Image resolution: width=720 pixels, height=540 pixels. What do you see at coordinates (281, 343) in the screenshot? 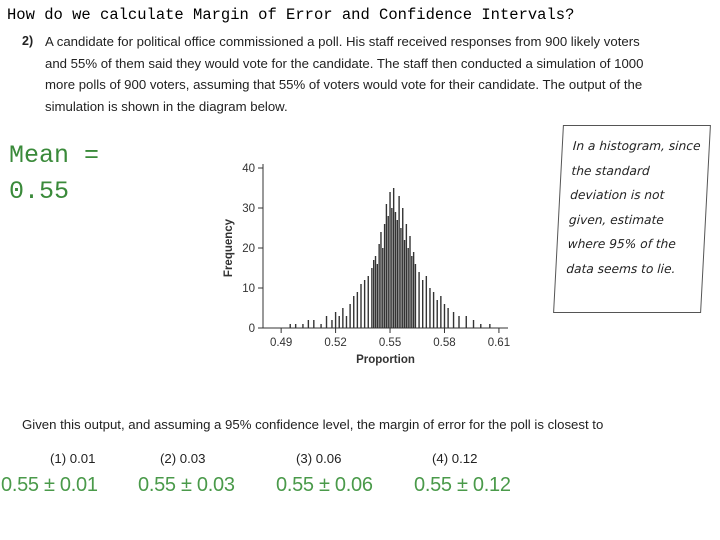
I see `x-tick-label: 0.49` at bounding box center [281, 343].